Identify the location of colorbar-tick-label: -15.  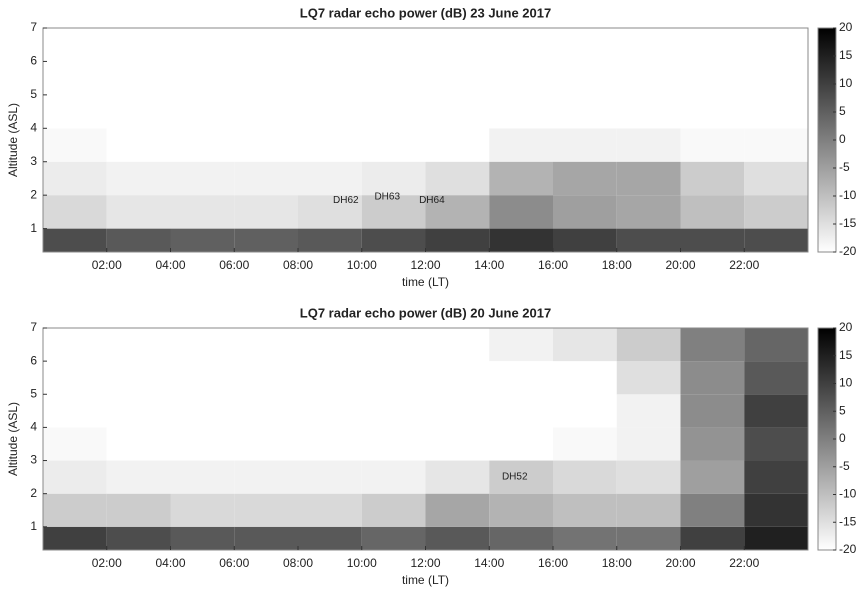
(848, 521).